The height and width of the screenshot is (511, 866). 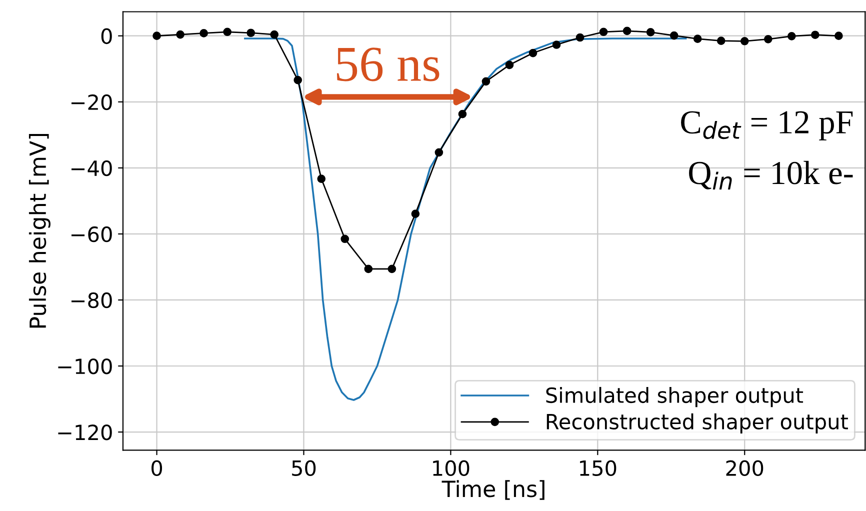 What do you see at coordinates (85, 366) in the screenshot?
I see `y-tick-label: −100` at bounding box center [85, 366].